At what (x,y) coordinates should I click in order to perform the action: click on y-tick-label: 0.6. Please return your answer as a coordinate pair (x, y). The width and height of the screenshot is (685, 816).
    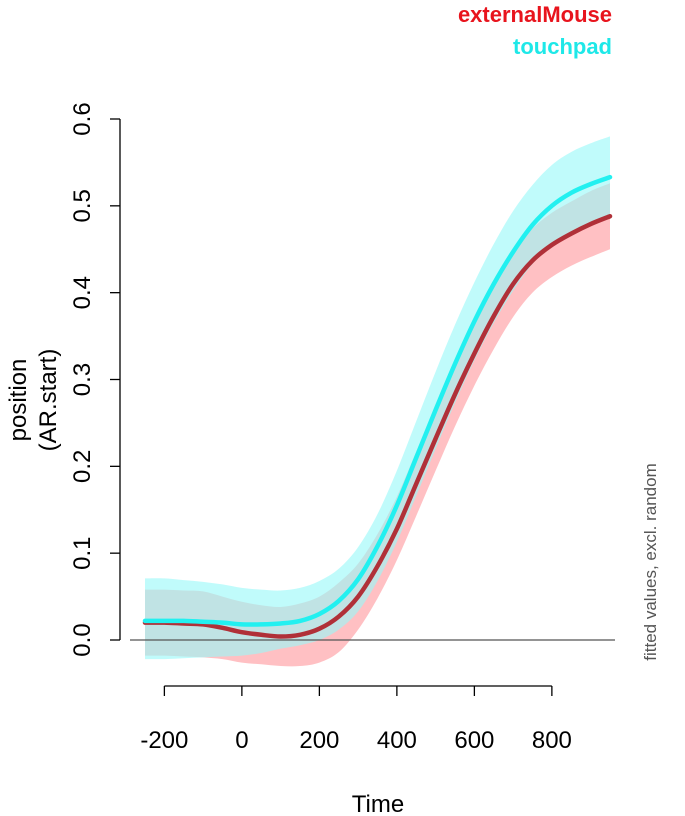
    Looking at the image, I should click on (82, 118).